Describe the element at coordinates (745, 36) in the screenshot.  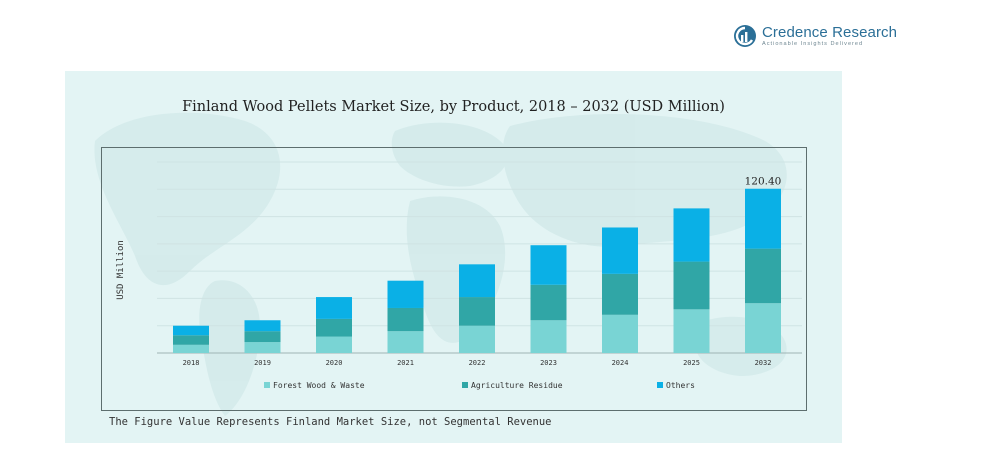
I see `credence-logo-icon` at that location.